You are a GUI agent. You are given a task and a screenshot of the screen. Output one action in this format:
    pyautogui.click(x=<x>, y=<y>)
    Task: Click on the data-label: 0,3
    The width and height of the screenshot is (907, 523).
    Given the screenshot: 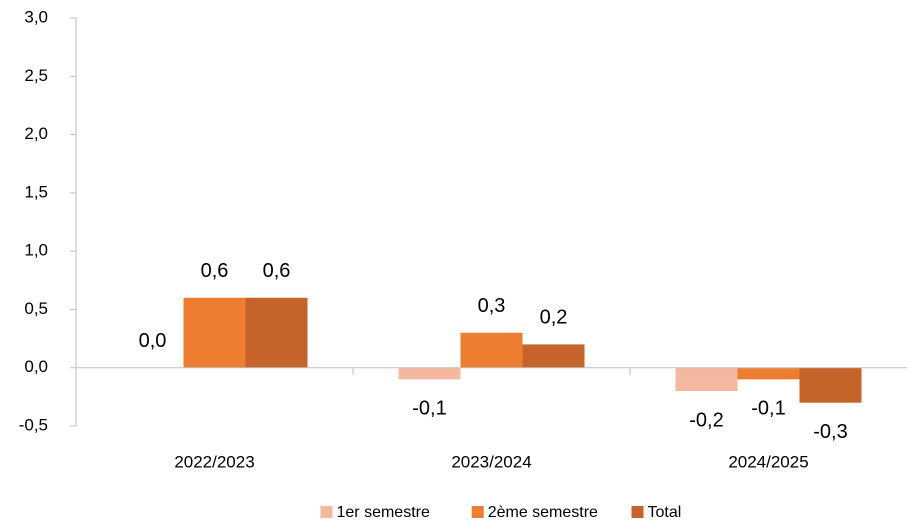 What is the action you would take?
    pyautogui.click(x=492, y=306)
    